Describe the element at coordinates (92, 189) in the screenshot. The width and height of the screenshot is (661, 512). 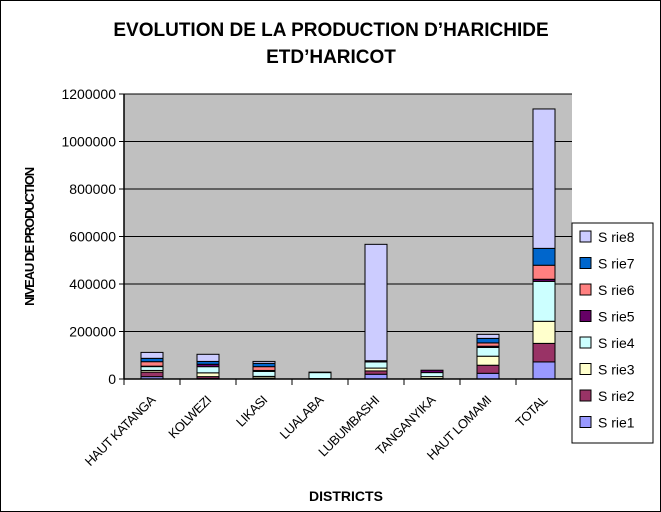
I see `y-tick-label: 800000` at that location.